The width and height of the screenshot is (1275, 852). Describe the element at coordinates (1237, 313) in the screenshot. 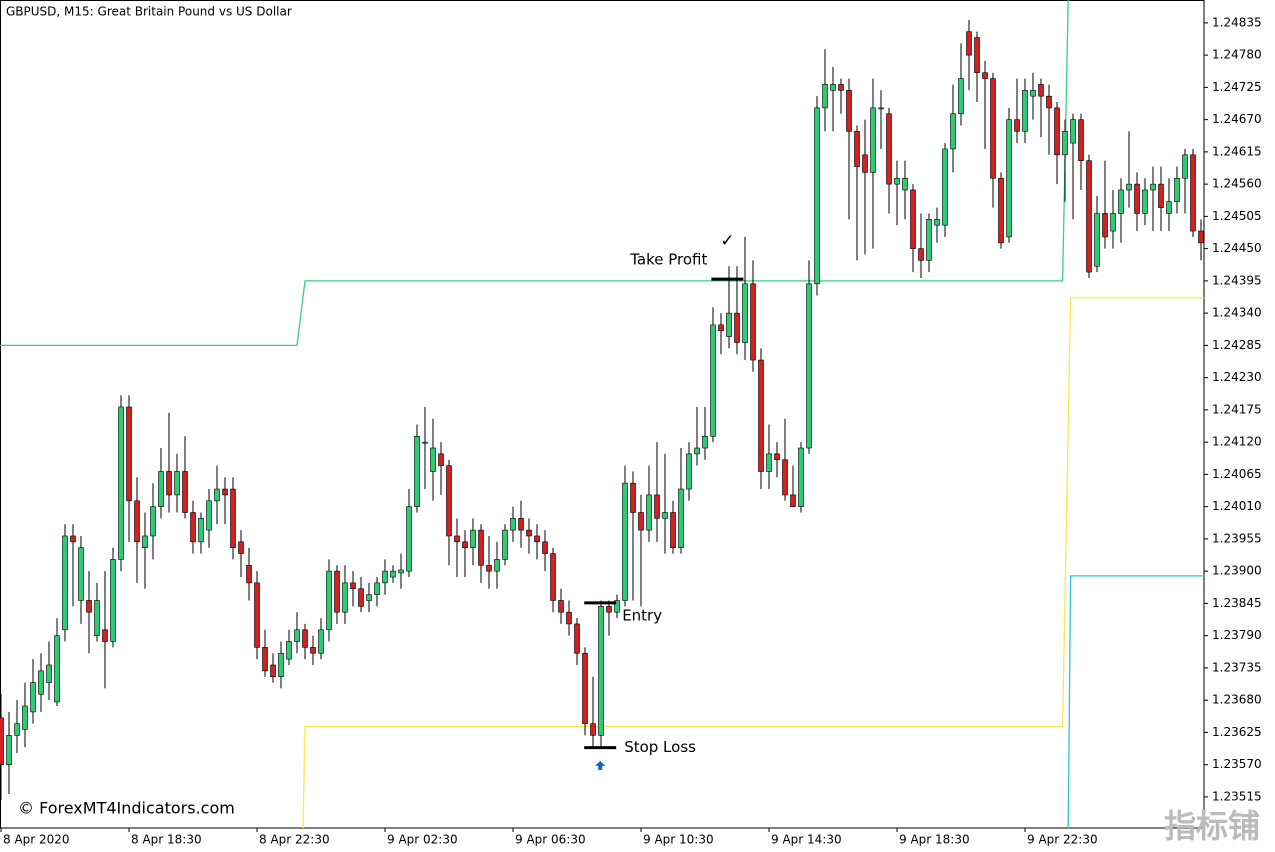

I see `y-tick-label: 1.24340` at that location.